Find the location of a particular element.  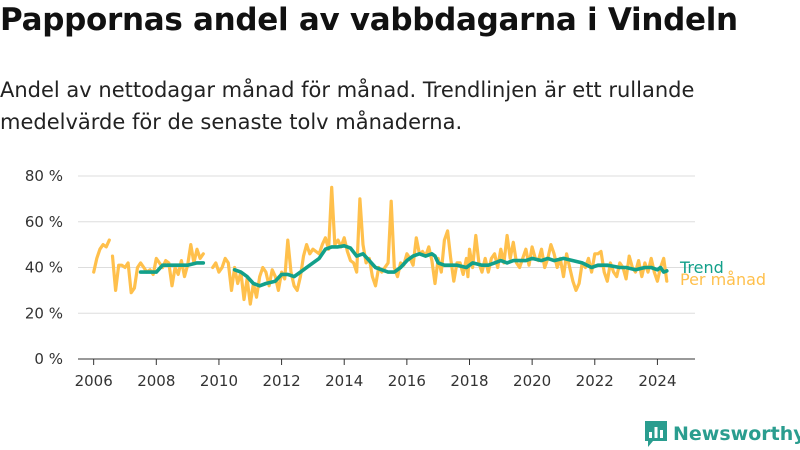

trend-series-label: Trend is located at coordinates (701, 267).